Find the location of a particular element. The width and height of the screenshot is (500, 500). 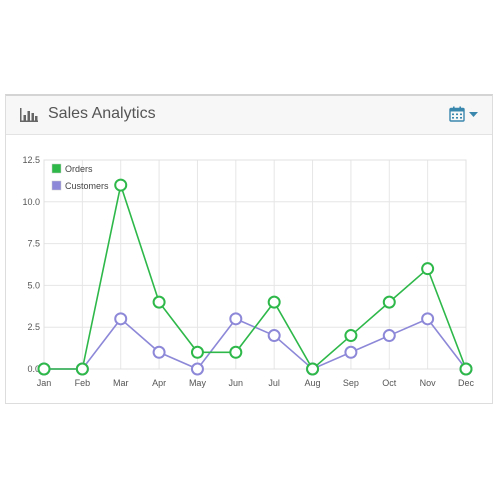

y-tick-label: 12.5 is located at coordinates (31, 160).